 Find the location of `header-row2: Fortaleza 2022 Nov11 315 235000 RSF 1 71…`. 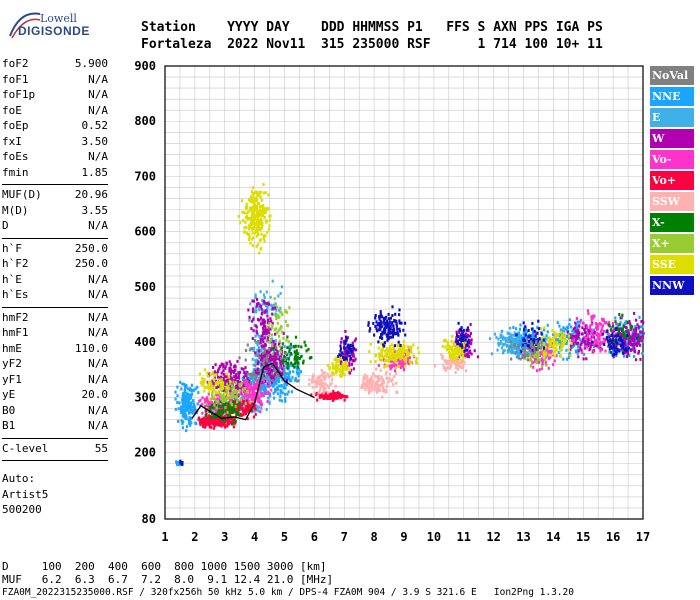

header-row2: Fortaleza 2022 Nov11 315 235000 RSF 1 71… is located at coordinates (372, 44).